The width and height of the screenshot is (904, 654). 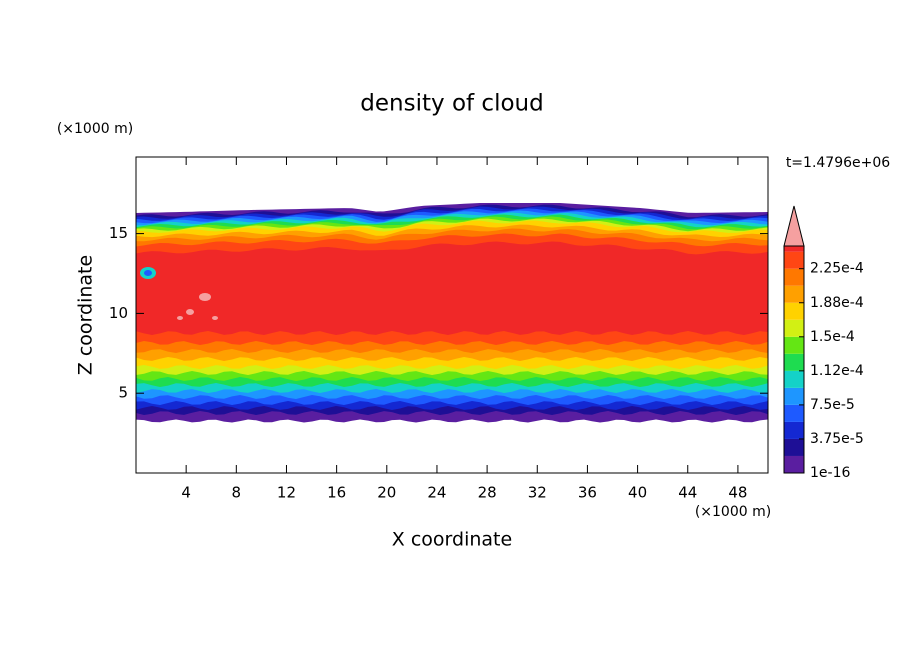 What do you see at coordinates (537, 493) in the screenshot?
I see `x-tick-label: 32` at bounding box center [537, 493].